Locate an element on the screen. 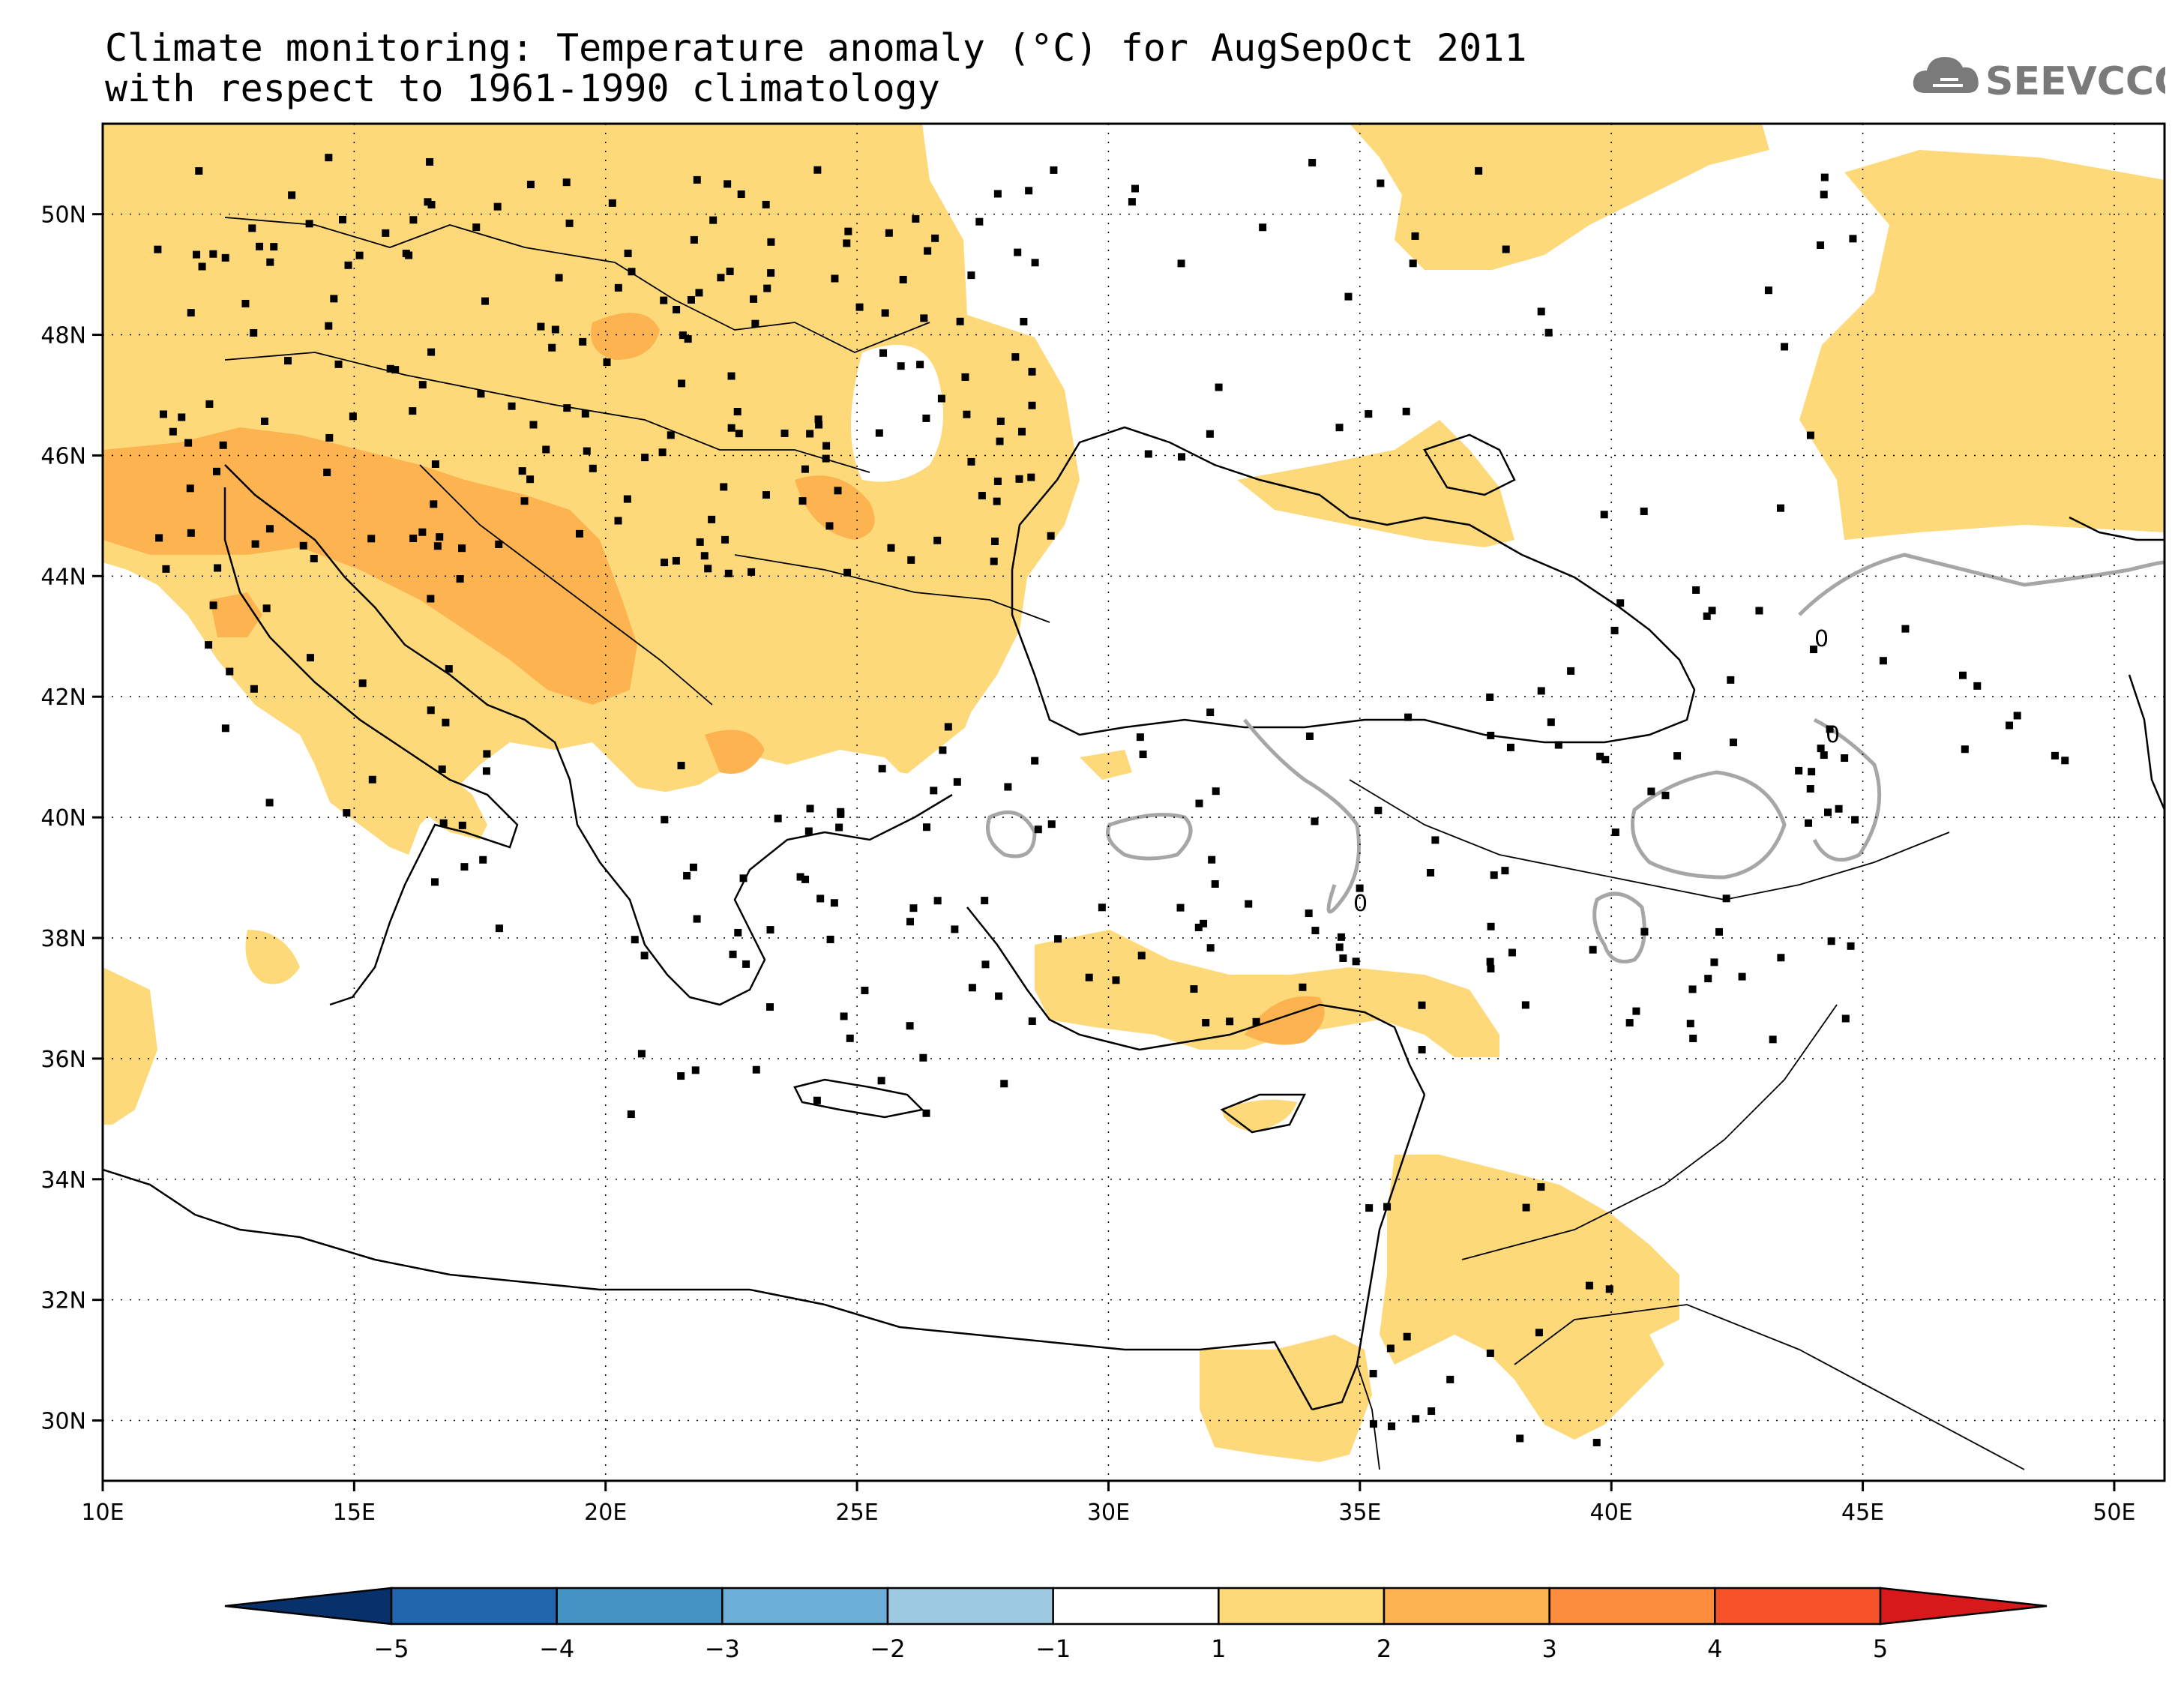 The height and width of the screenshot is (1687, 2184). colorbar-label: −1 is located at coordinates (1053, 1649).